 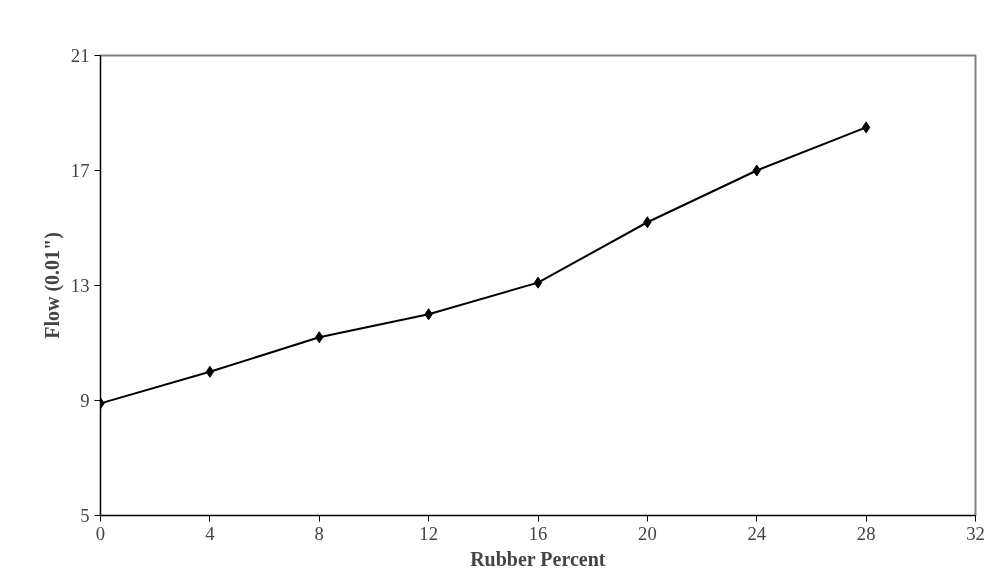 I want to click on x-tick-label: 20, so click(x=647, y=533).